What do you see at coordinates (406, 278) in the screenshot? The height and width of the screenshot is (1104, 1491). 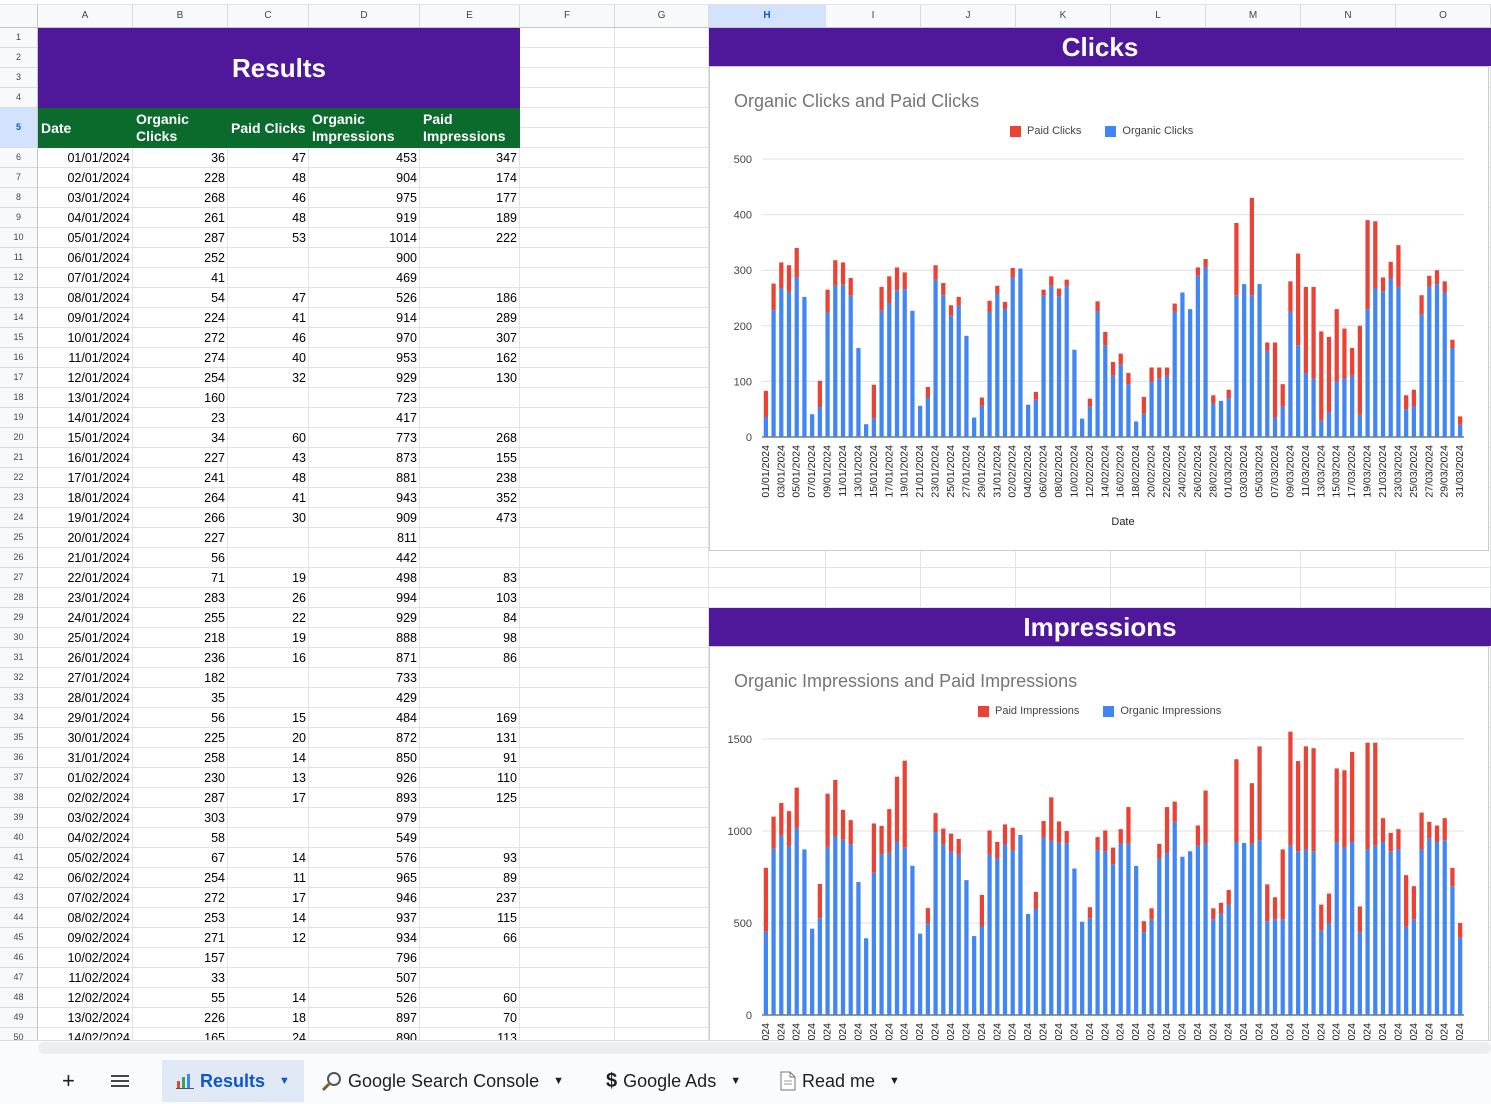 I see `table-cell: 469` at bounding box center [406, 278].